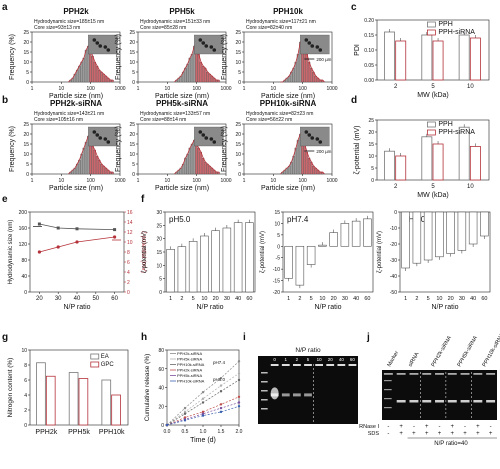 This screenshot has width=500, height=469. Describe the element at coordinates (439, 395) in the screenshot. I see `gel-image` at that location.